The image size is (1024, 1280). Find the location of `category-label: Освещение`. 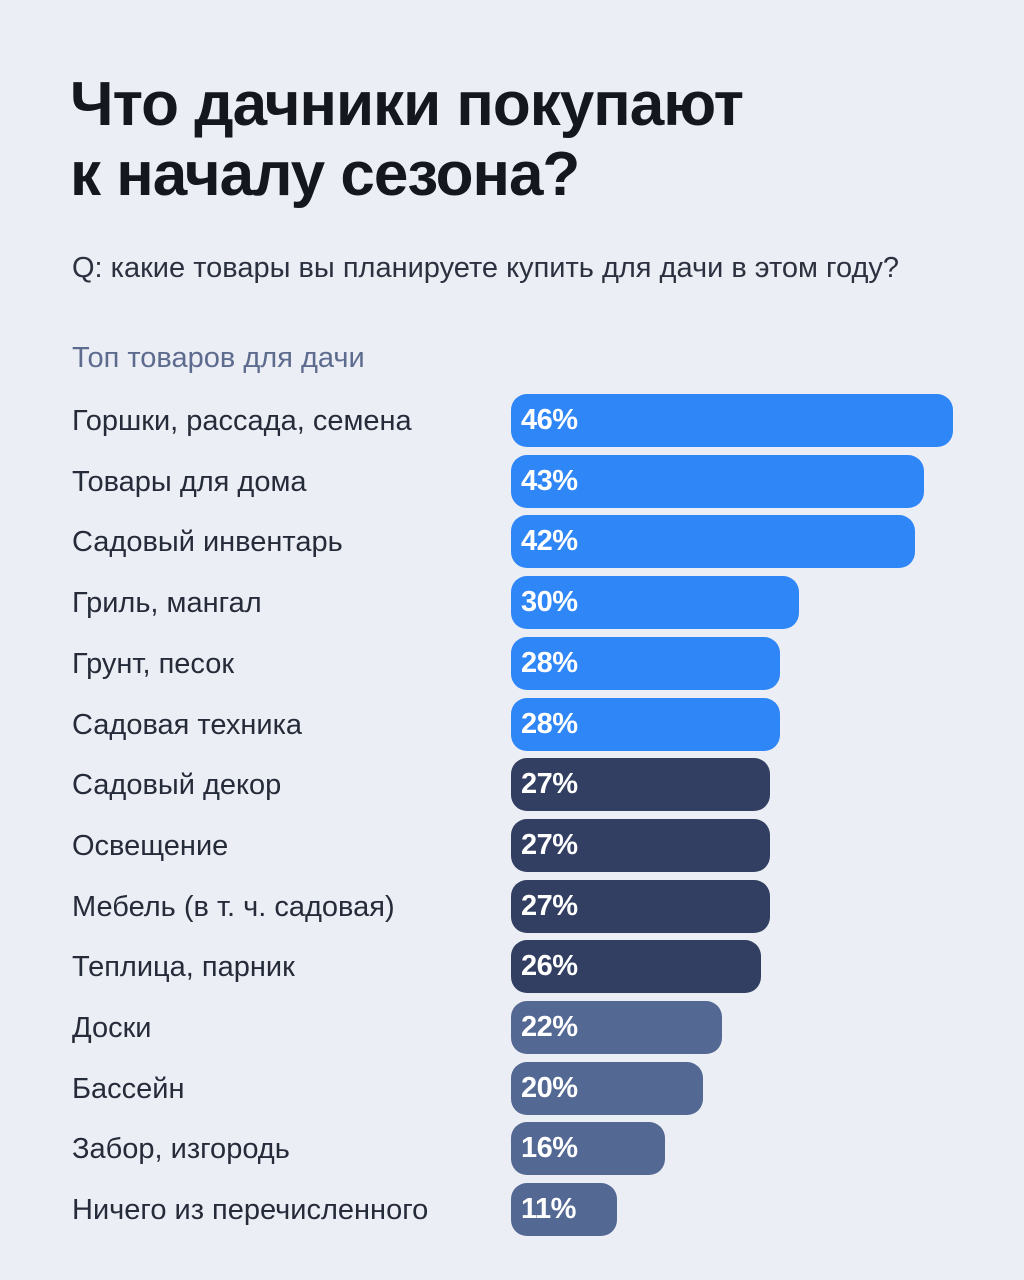

category-label: Освещение is located at coordinates (150, 845).